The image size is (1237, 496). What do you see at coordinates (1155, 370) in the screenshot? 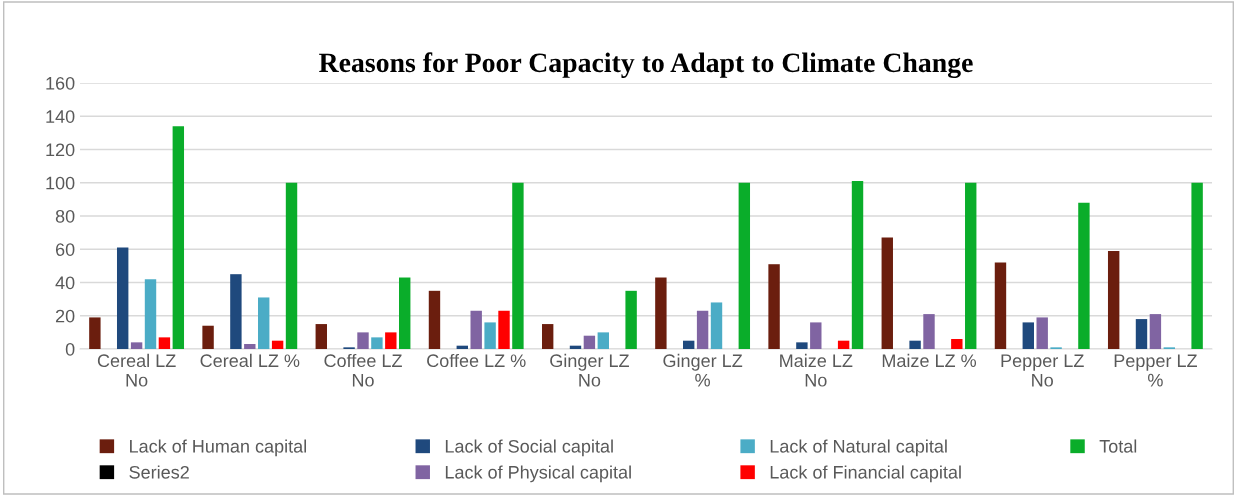
I see `x-tick-label: Pepper LZ %` at bounding box center [1155, 370].